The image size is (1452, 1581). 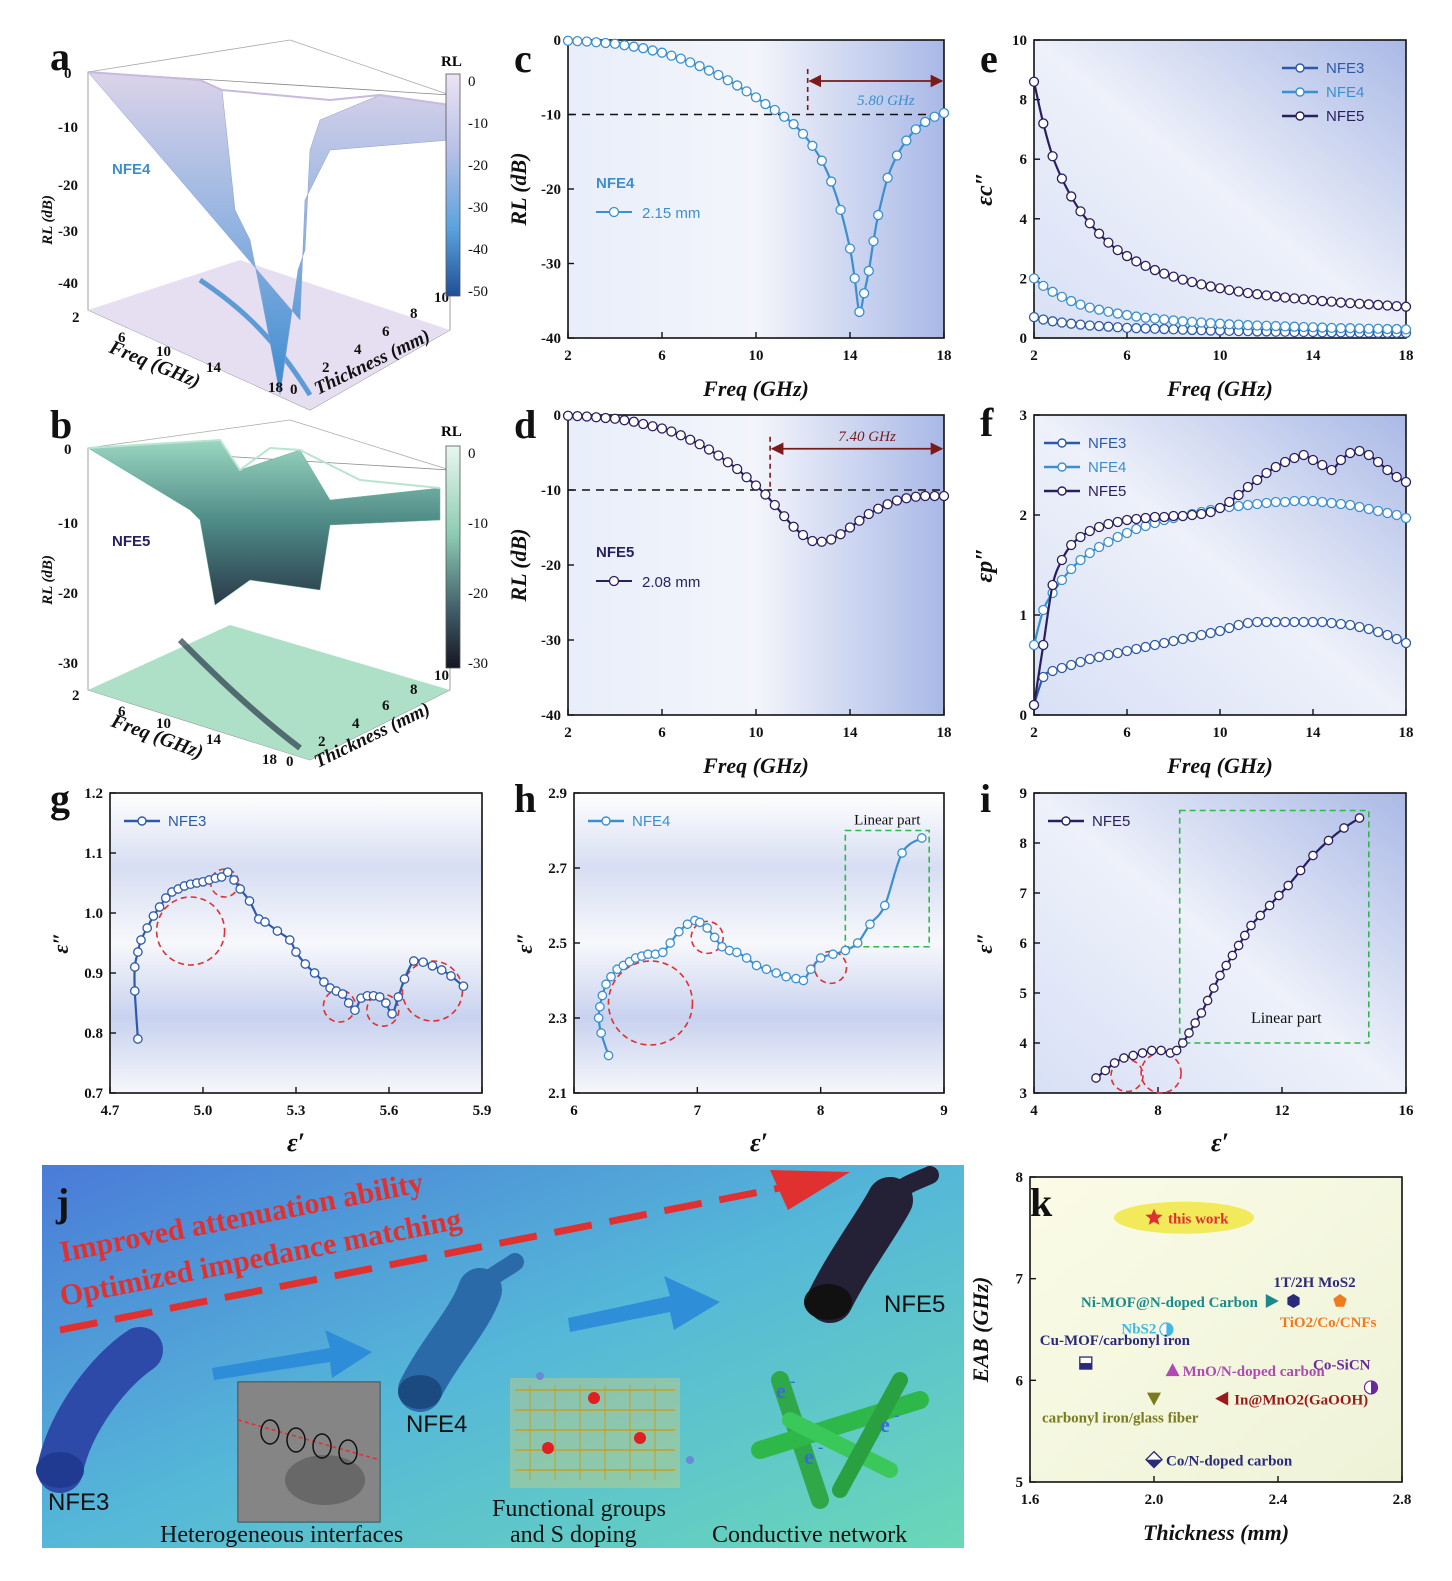 What do you see at coordinates (76, 318) in the screenshot?
I see `freq-tick: 2` at bounding box center [76, 318].